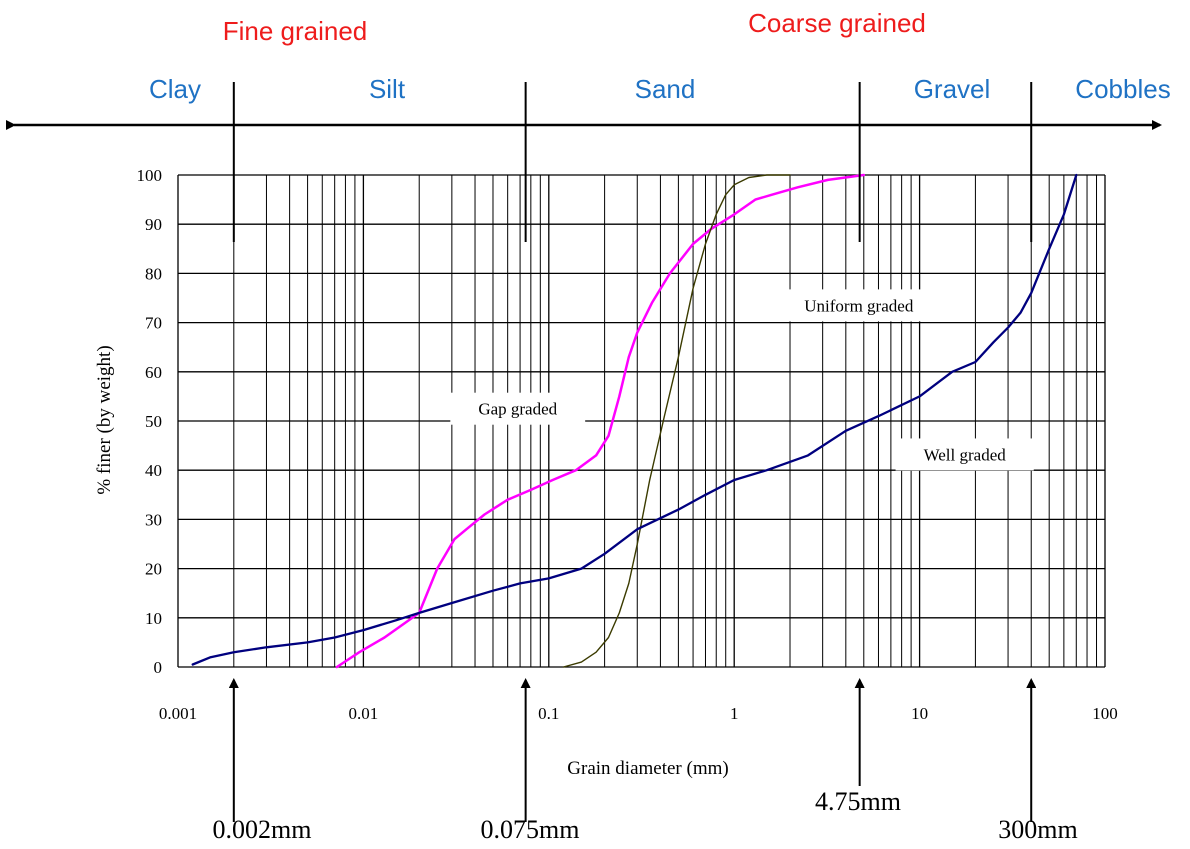 The width and height of the screenshot is (1190, 849). What do you see at coordinates (742, 380) in the screenshot?
I see `curve-annotations: Gap graded Uniform graded Well graded` at bounding box center [742, 380].